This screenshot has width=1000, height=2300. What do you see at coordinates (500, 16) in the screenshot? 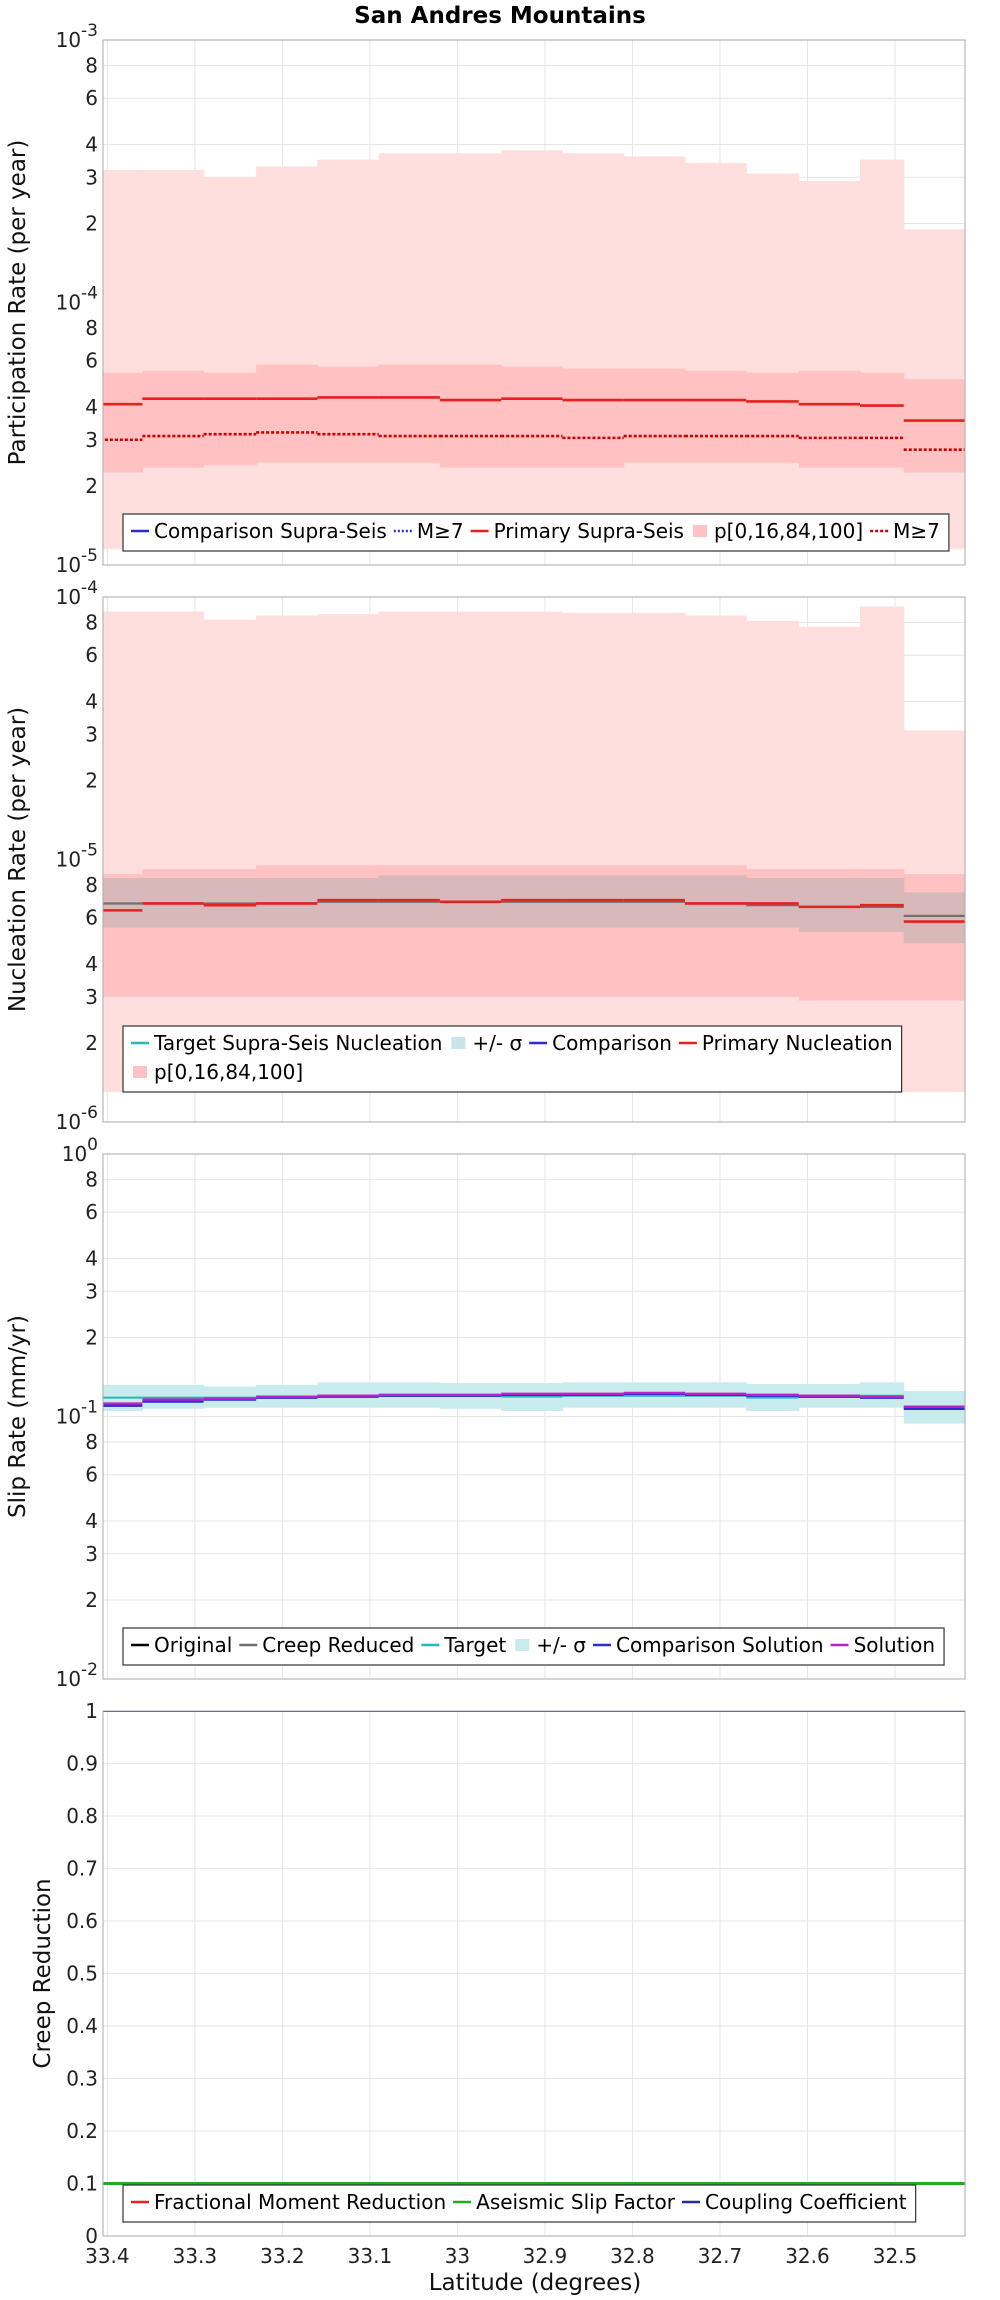
I see `figure-title: San Andres Mountains` at bounding box center [500, 16].